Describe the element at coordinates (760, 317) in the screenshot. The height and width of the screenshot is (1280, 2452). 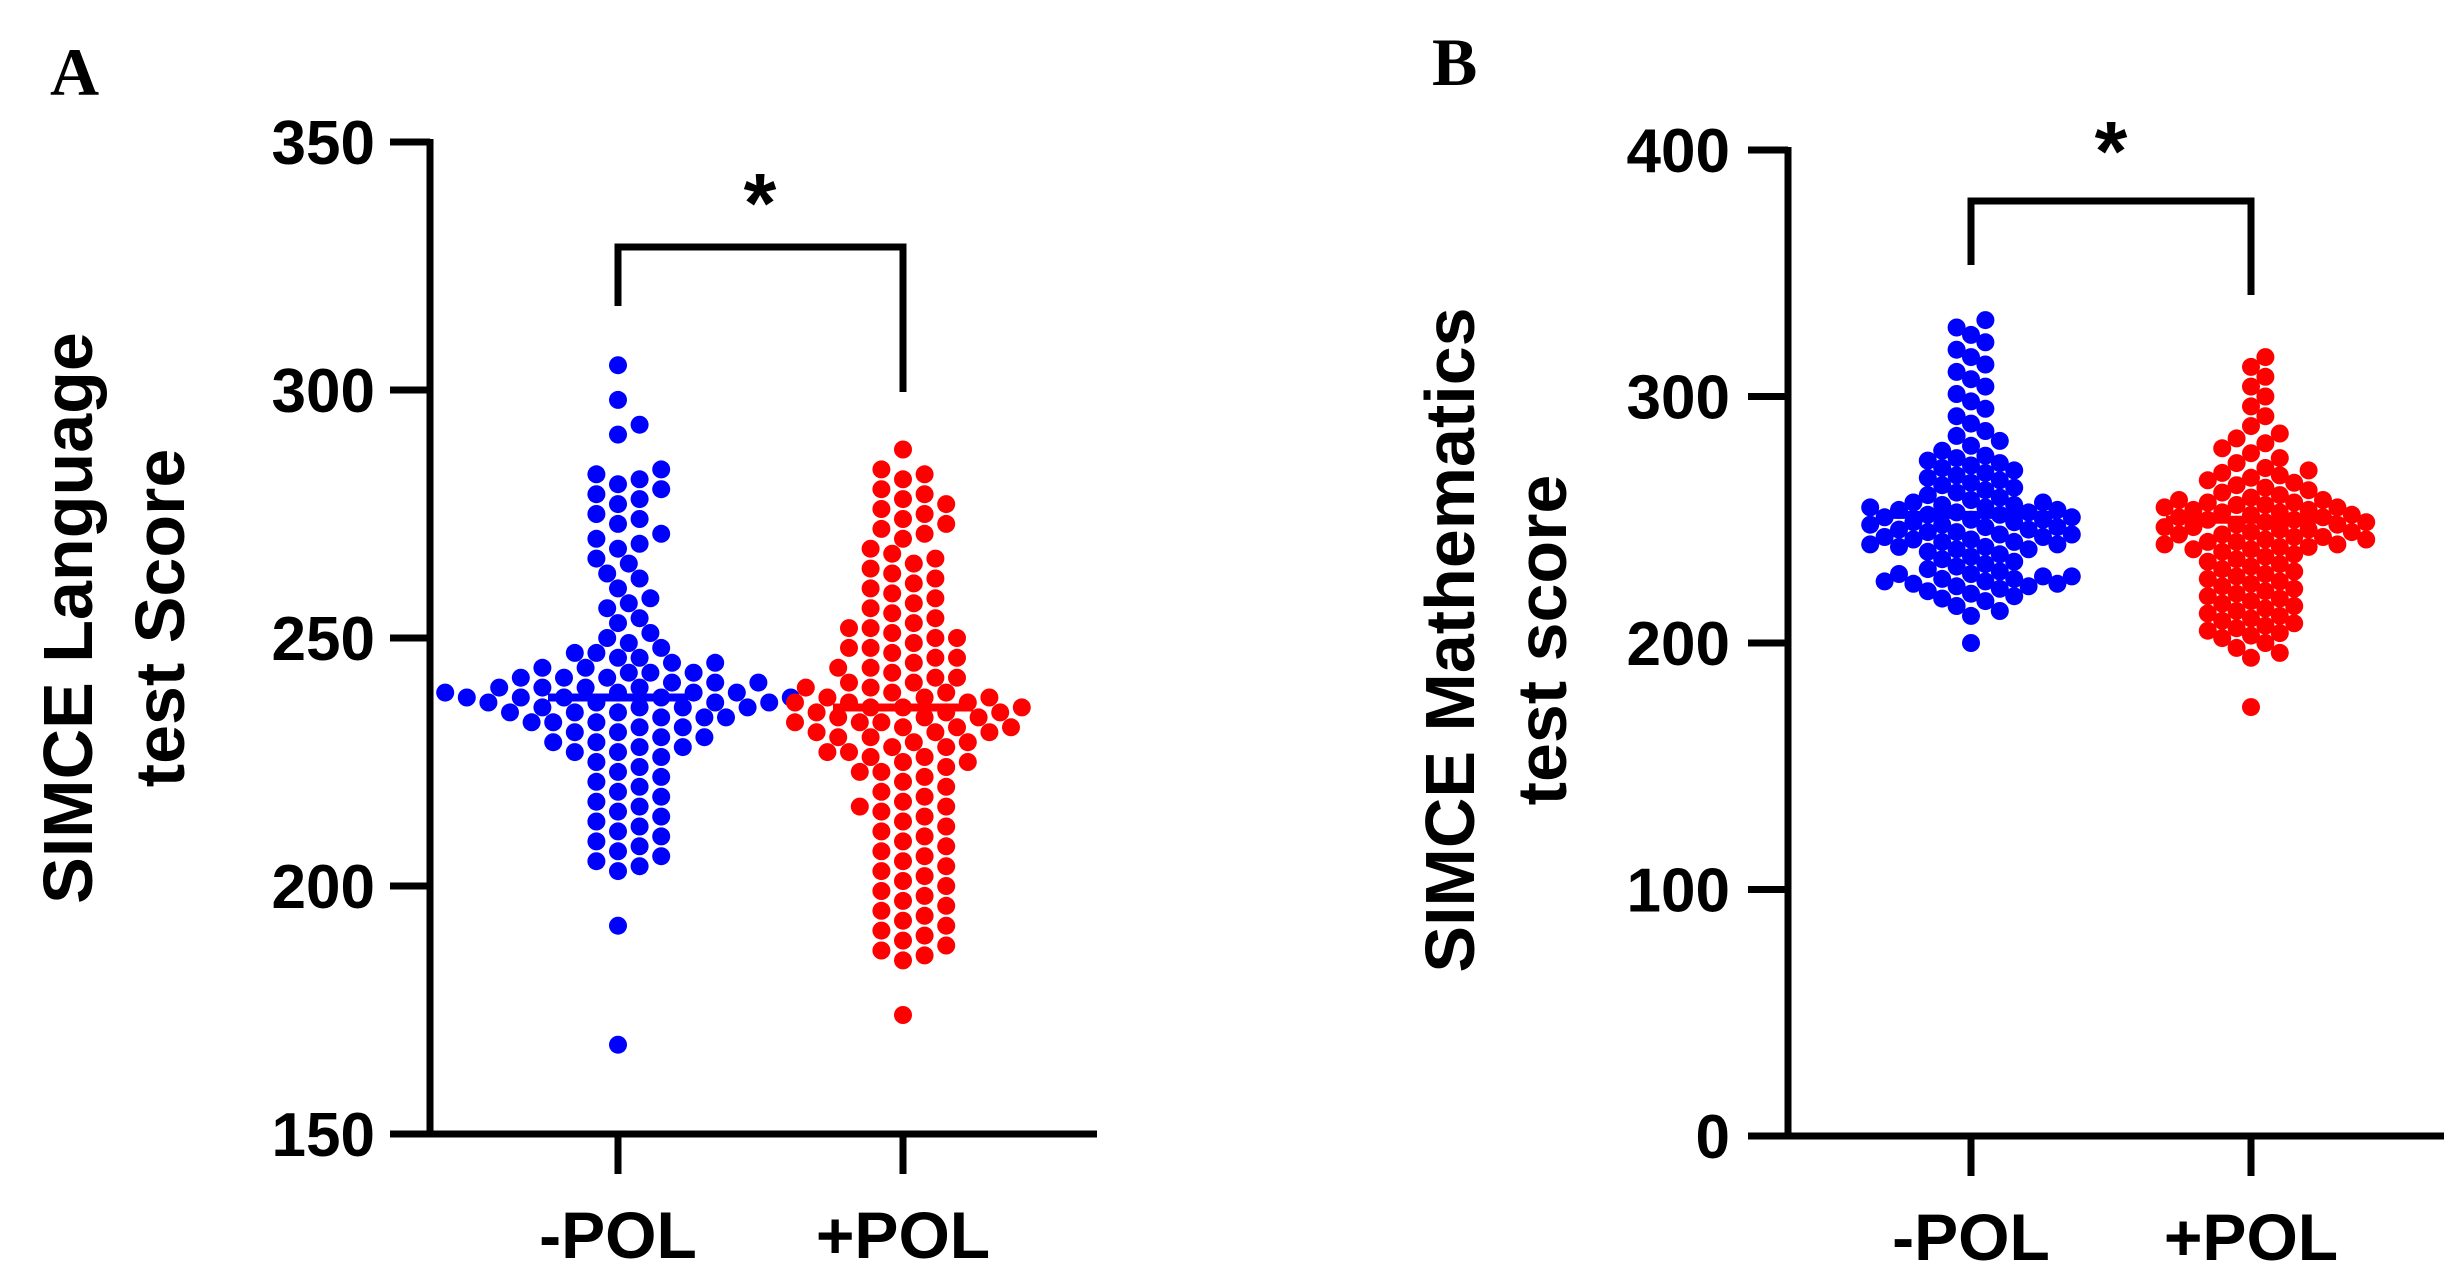
I see `panel-a-bracket-line` at that location.